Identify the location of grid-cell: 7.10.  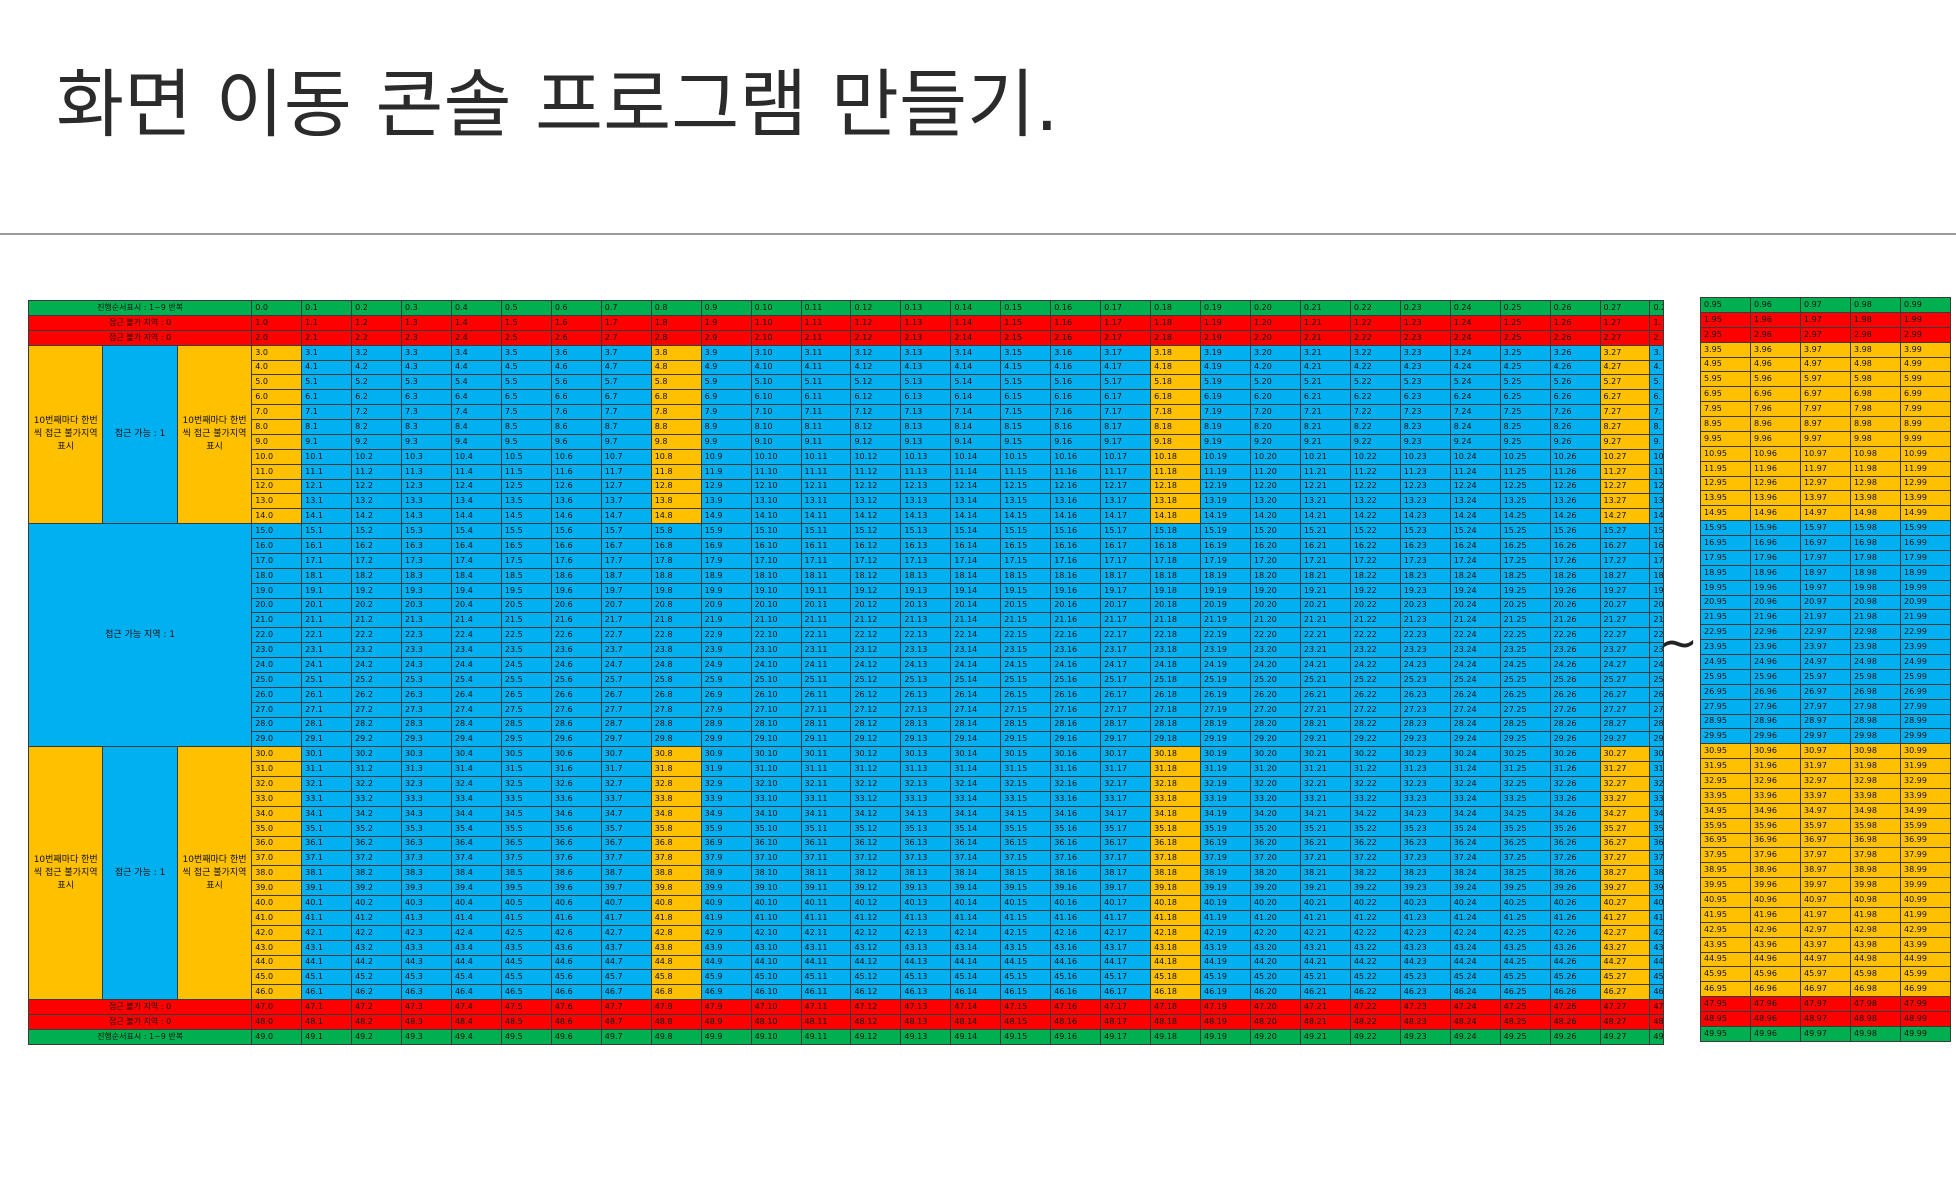
(776, 412).